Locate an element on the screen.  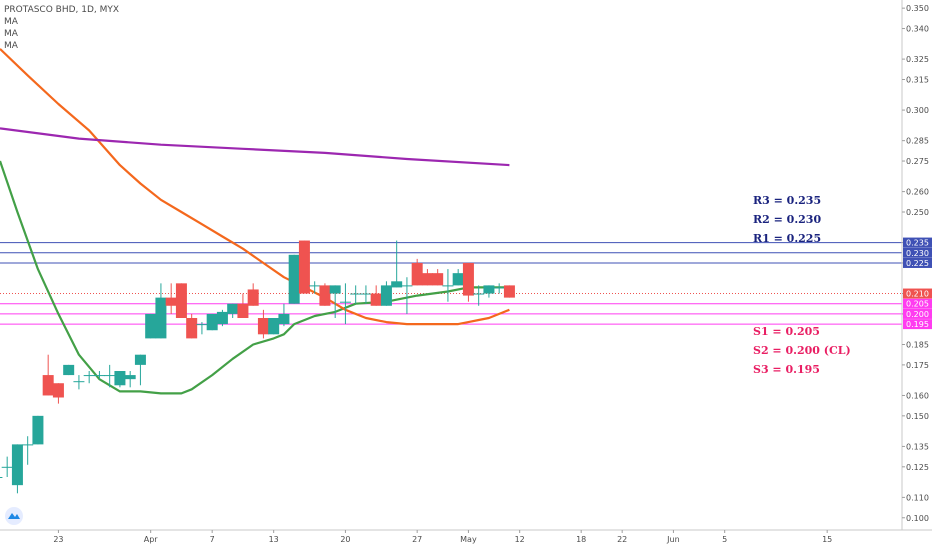
price-tick-label: 0.275 is located at coordinates (917, 161).